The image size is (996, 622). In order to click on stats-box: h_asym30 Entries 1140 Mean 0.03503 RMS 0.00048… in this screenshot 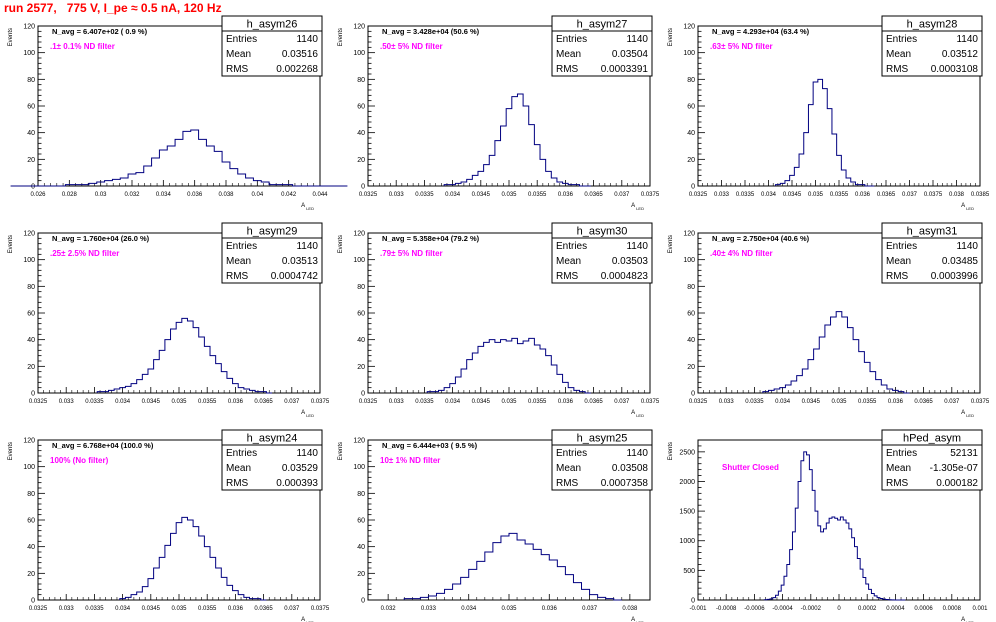, I will do `click(602, 253)`.